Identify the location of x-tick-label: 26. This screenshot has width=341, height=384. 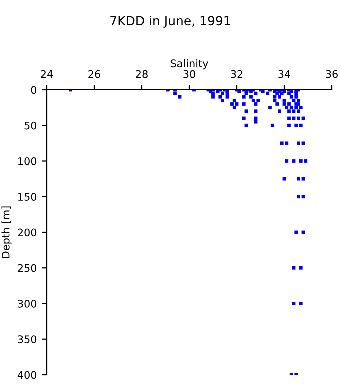
(94, 74).